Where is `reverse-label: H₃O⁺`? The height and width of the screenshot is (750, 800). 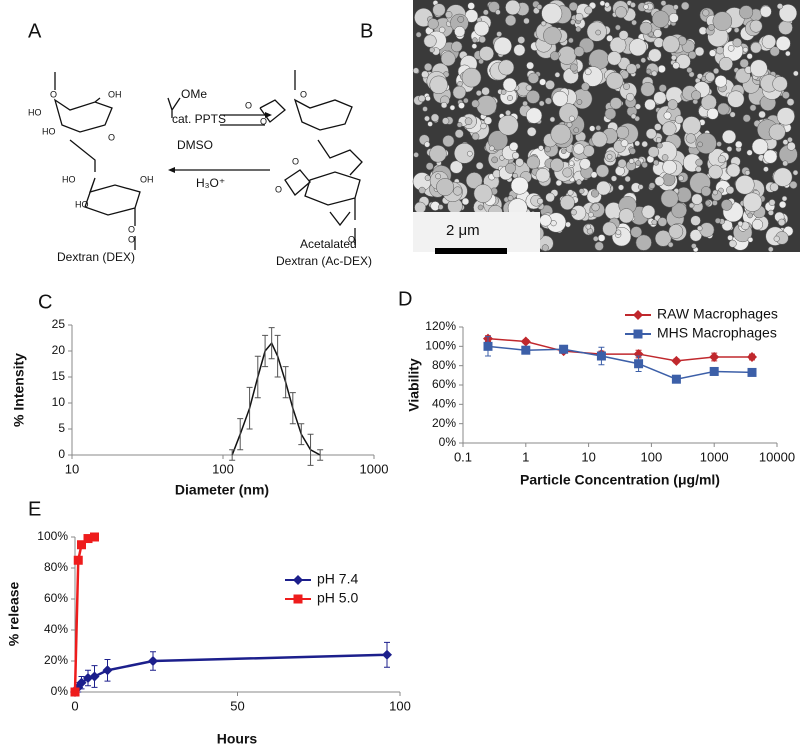 reverse-label: H₃O⁺ is located at coordinates (210, 183).